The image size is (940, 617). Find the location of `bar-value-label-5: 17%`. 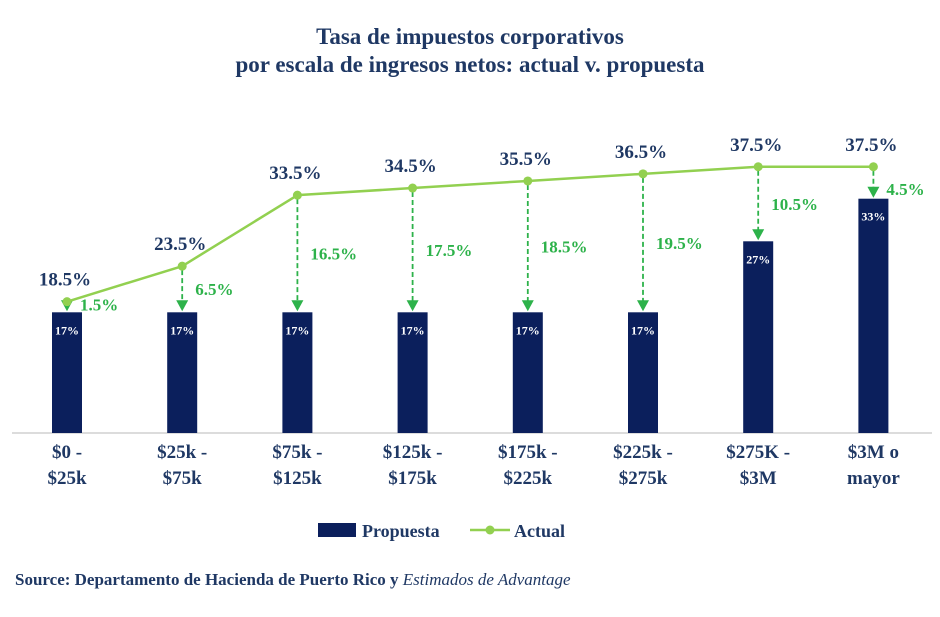

bar-value-label-5: 17% is located at coordinates (643, 330).